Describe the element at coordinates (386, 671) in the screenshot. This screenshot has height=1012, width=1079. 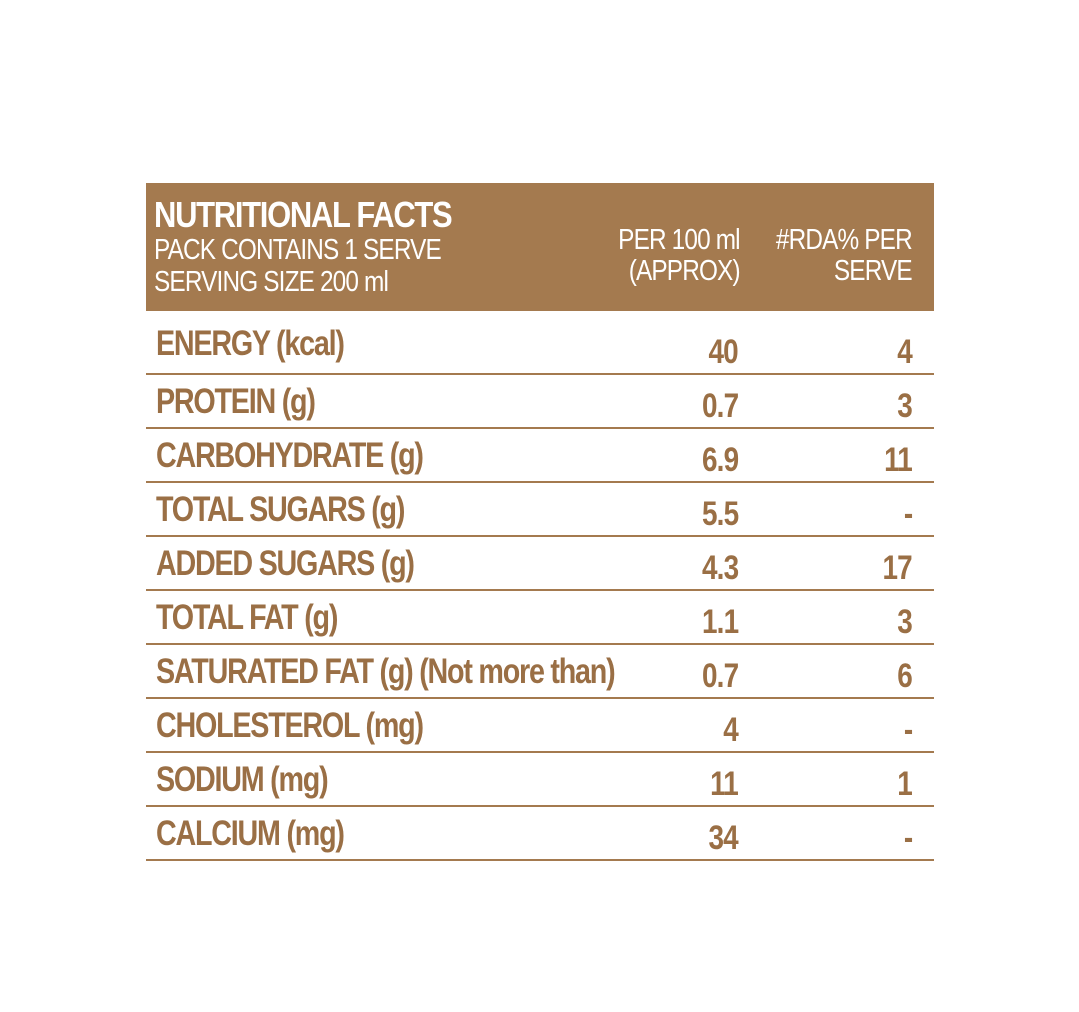
I see `nutrient-label: SATURATED FAT (g) (Not more than)` at that location.